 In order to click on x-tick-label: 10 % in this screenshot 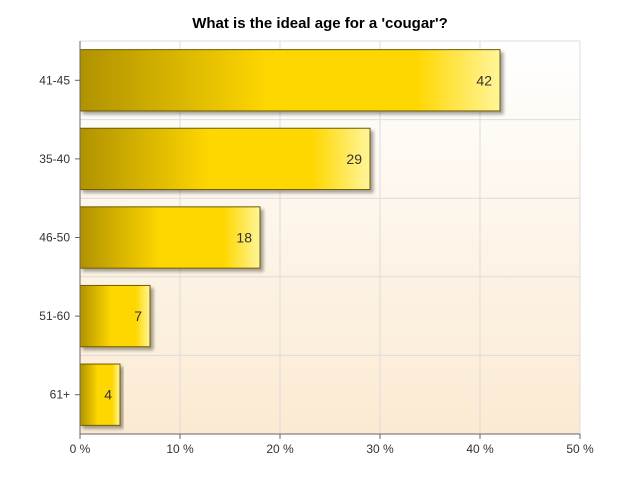, I will do `click(180, 449)`.